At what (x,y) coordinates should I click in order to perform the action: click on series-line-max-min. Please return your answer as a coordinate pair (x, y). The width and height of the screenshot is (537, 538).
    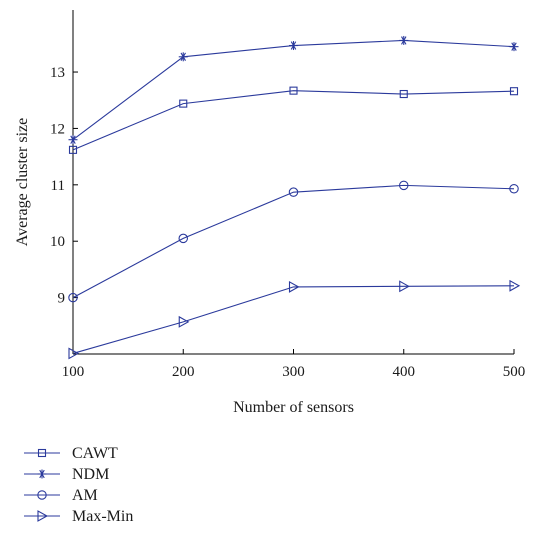
    Looking at the image, I should click on (293, 319).